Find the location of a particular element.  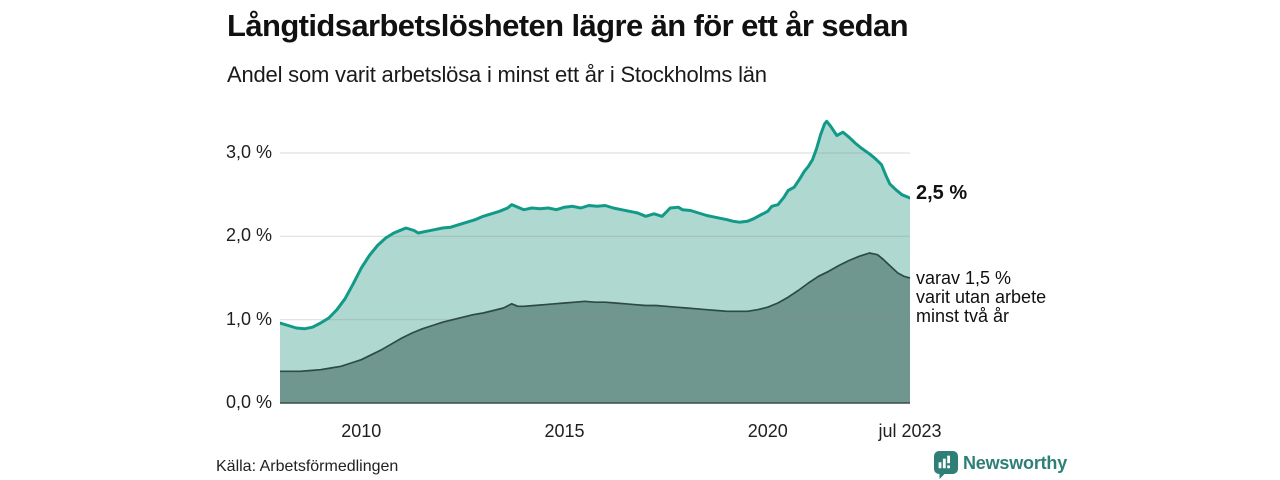

newsworthy-pin-barchart-icon is located at coordinates (946, 465).